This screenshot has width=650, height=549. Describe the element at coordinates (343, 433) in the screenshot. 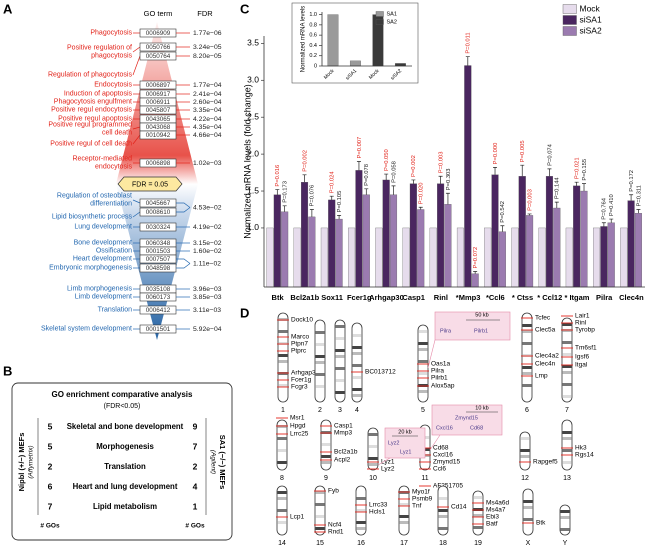

I see `gene-label: Mmp3` at that location.